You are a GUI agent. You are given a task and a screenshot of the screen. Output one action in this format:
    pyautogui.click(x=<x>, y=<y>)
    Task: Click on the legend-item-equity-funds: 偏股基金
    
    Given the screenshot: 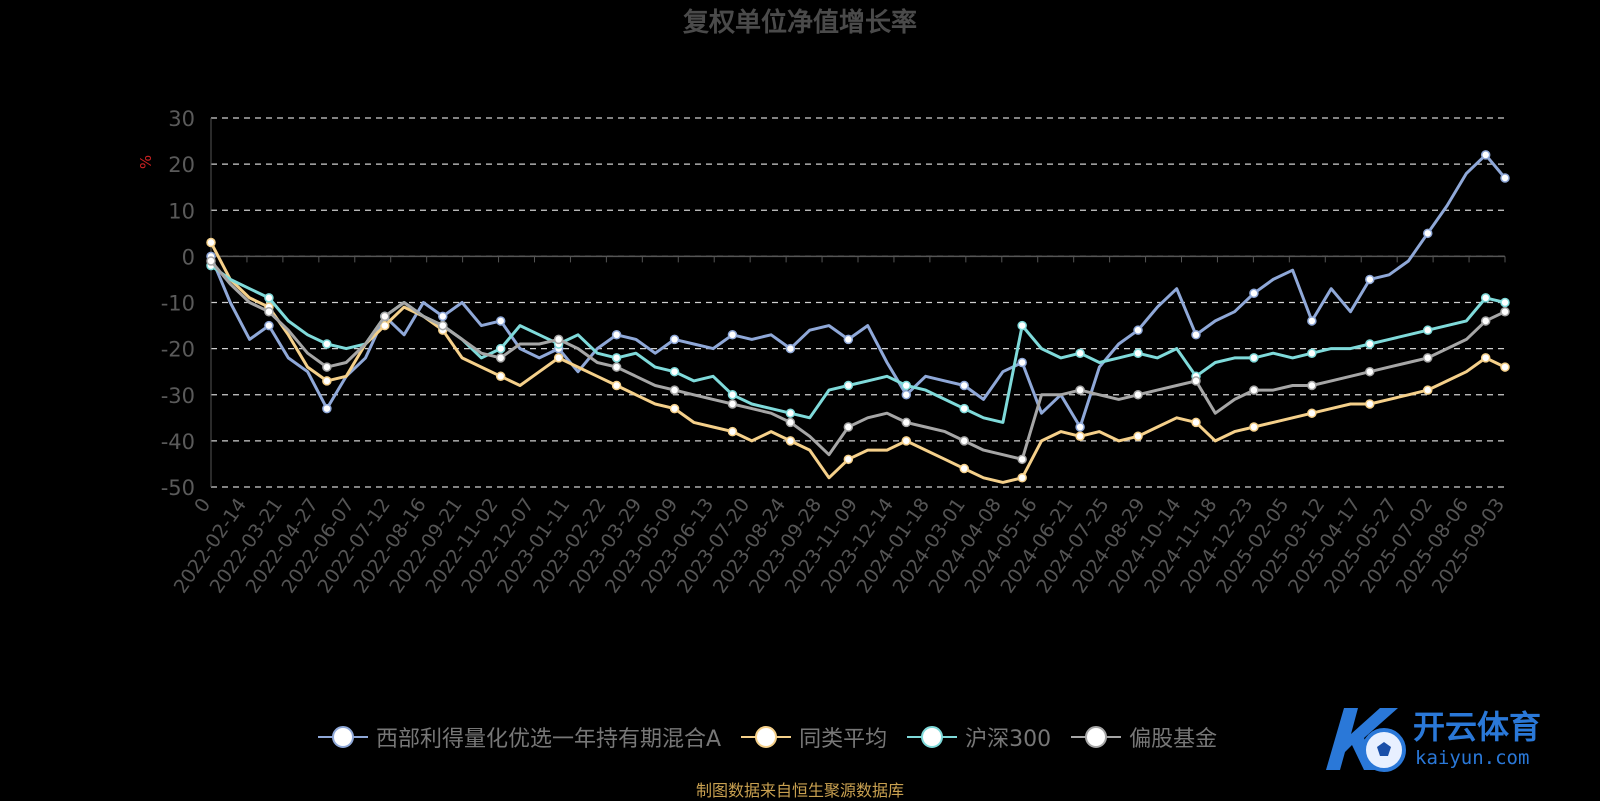 What is the action you would take?
    pyautogui.click(x=1144, y=737)
    